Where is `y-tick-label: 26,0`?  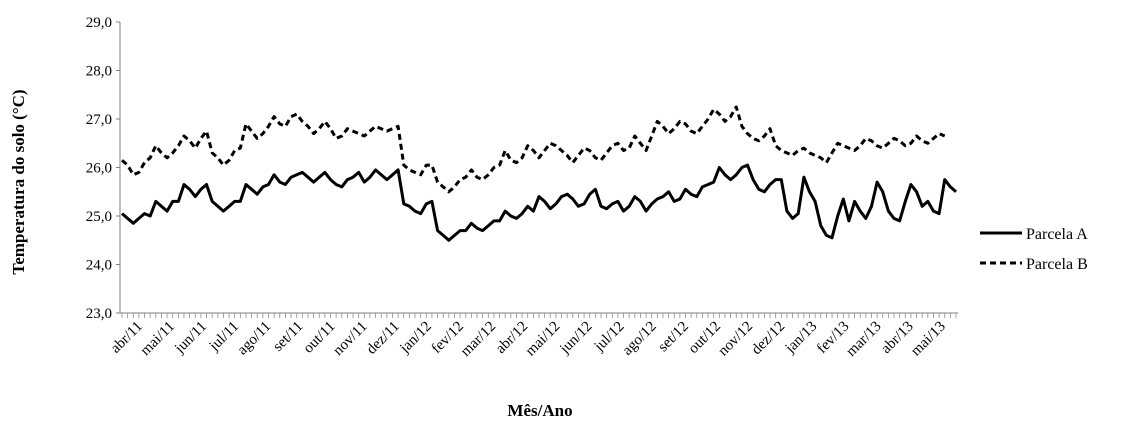 y-tick-label: 26,0 is located at coordinates (99, 169).